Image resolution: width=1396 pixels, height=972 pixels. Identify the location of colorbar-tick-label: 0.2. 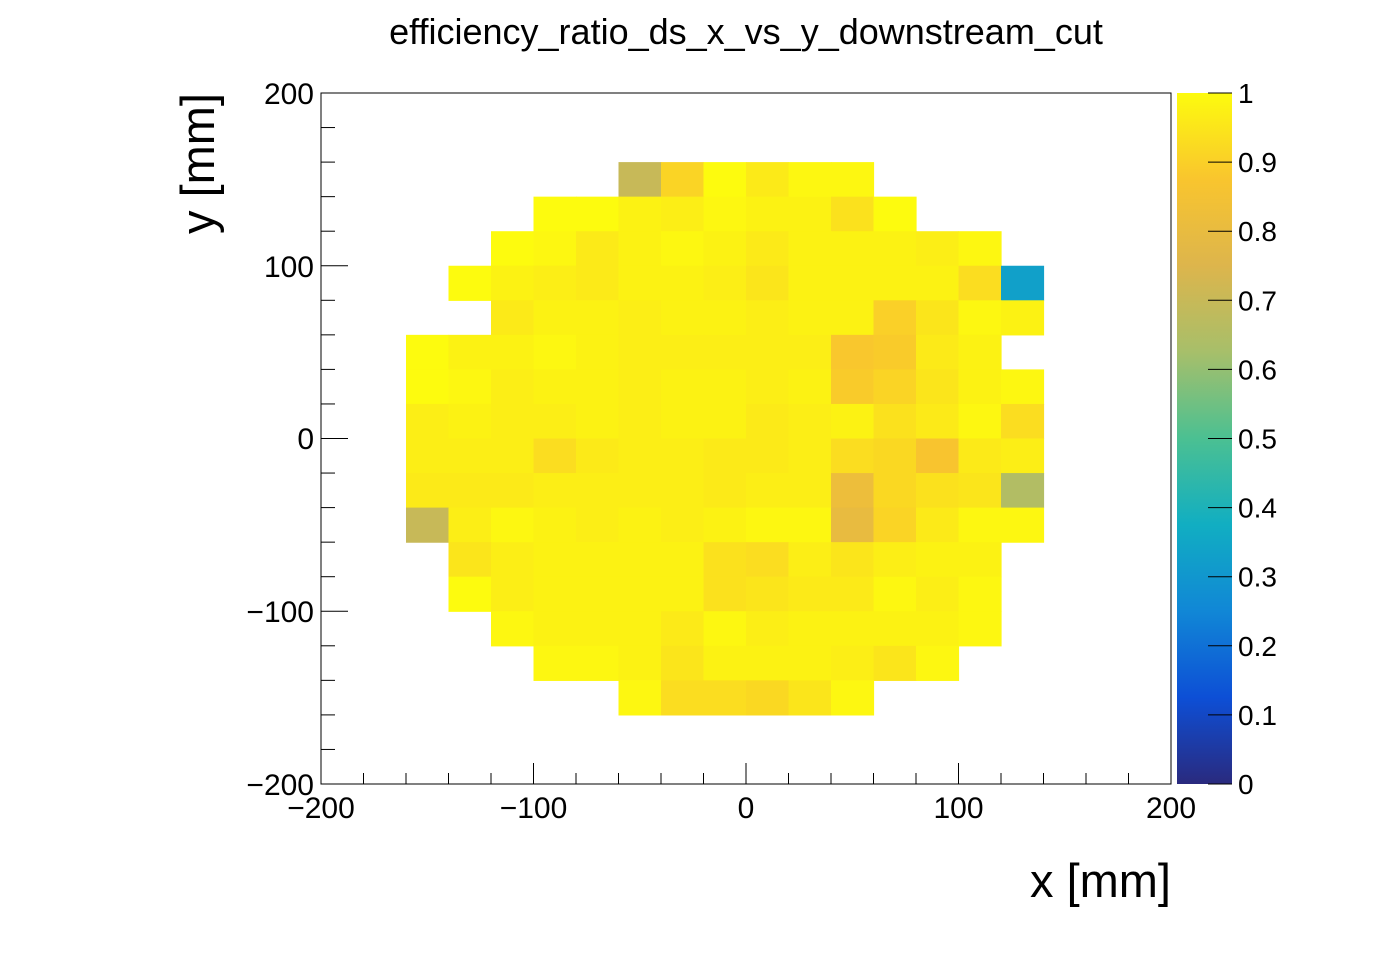
(1257, 646).